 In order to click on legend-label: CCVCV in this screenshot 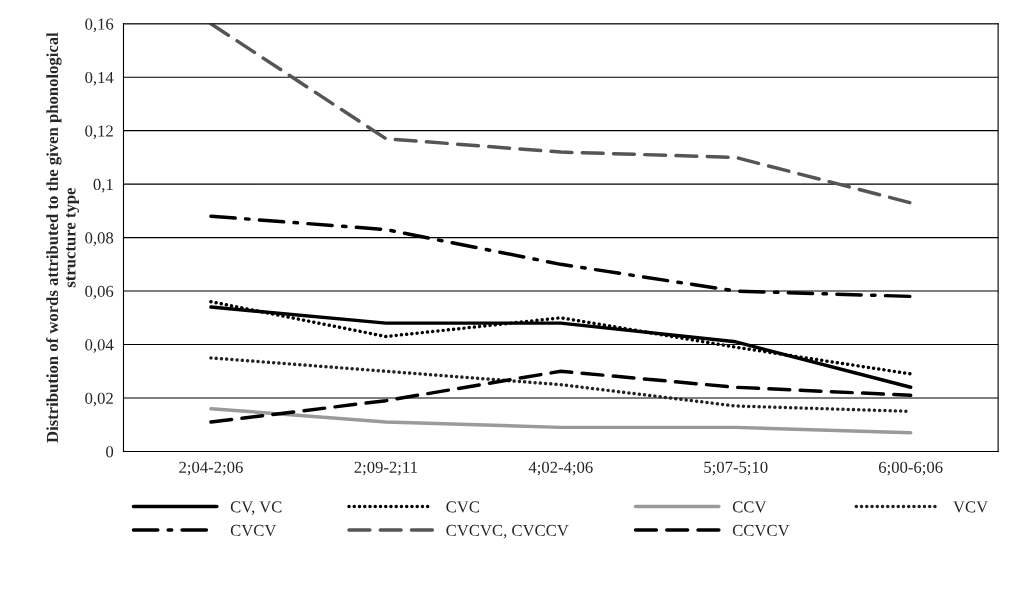, I will do `click(761, 530)`.